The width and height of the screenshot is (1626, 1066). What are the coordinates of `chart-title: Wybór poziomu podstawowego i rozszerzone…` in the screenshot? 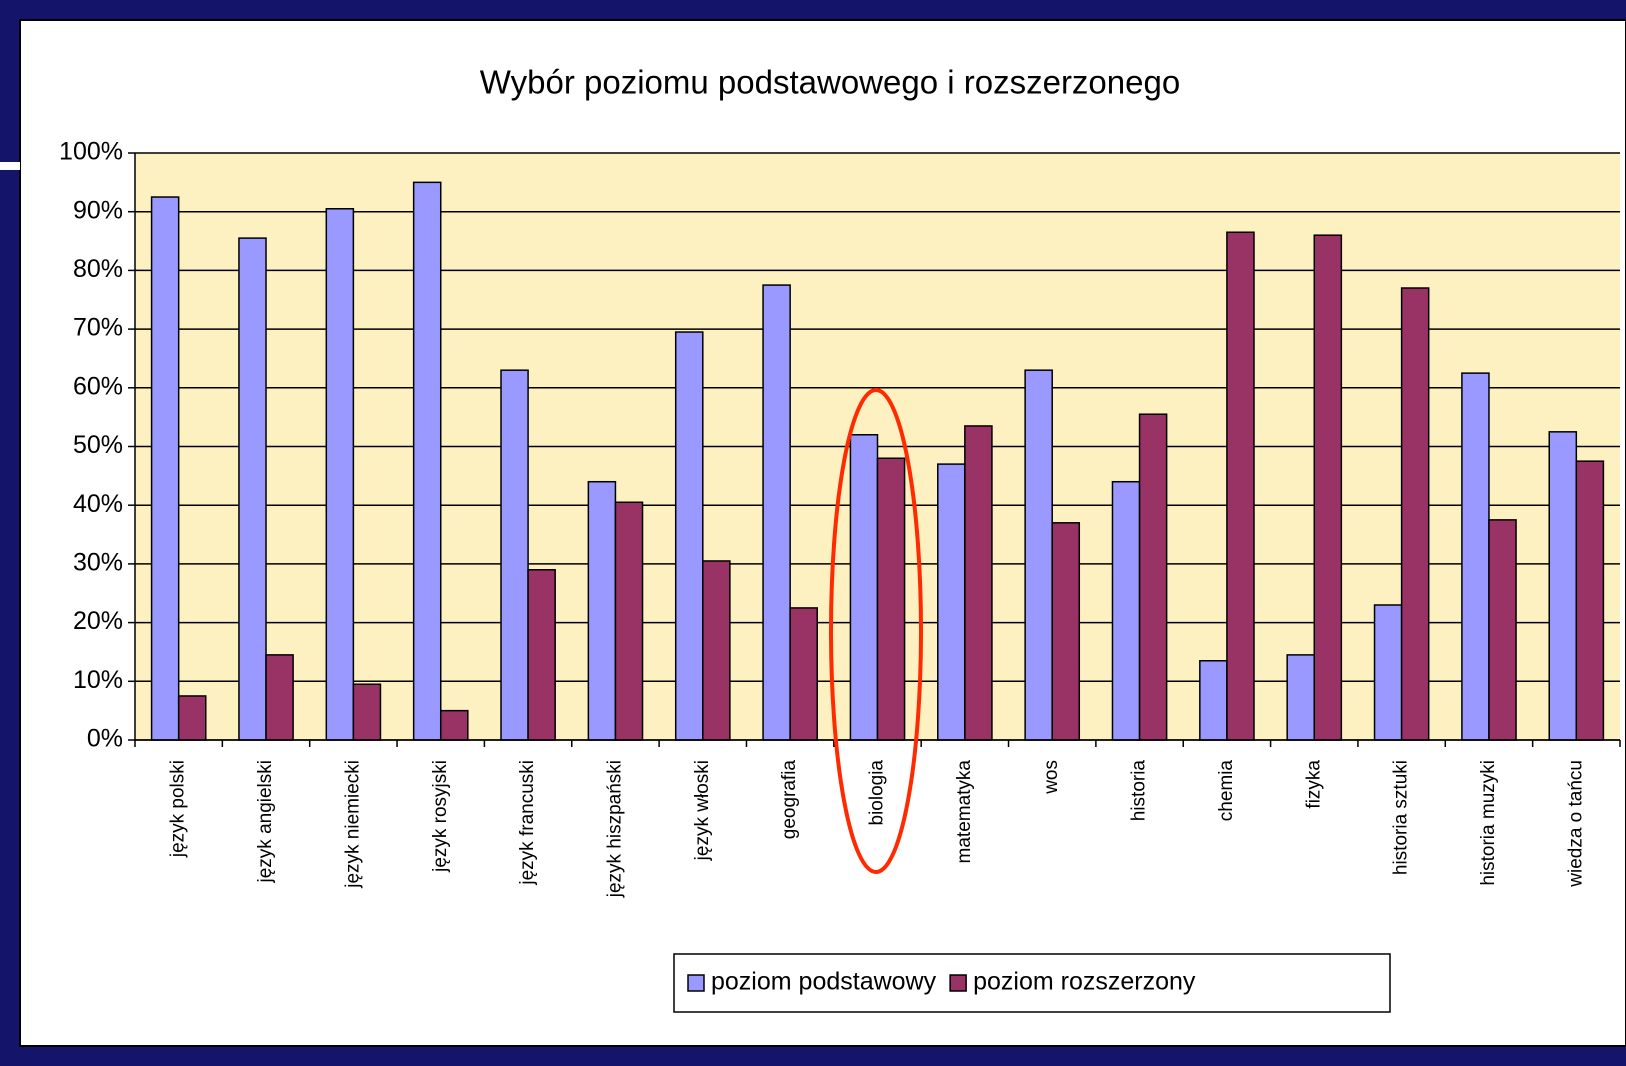 It's located at (830, 82).